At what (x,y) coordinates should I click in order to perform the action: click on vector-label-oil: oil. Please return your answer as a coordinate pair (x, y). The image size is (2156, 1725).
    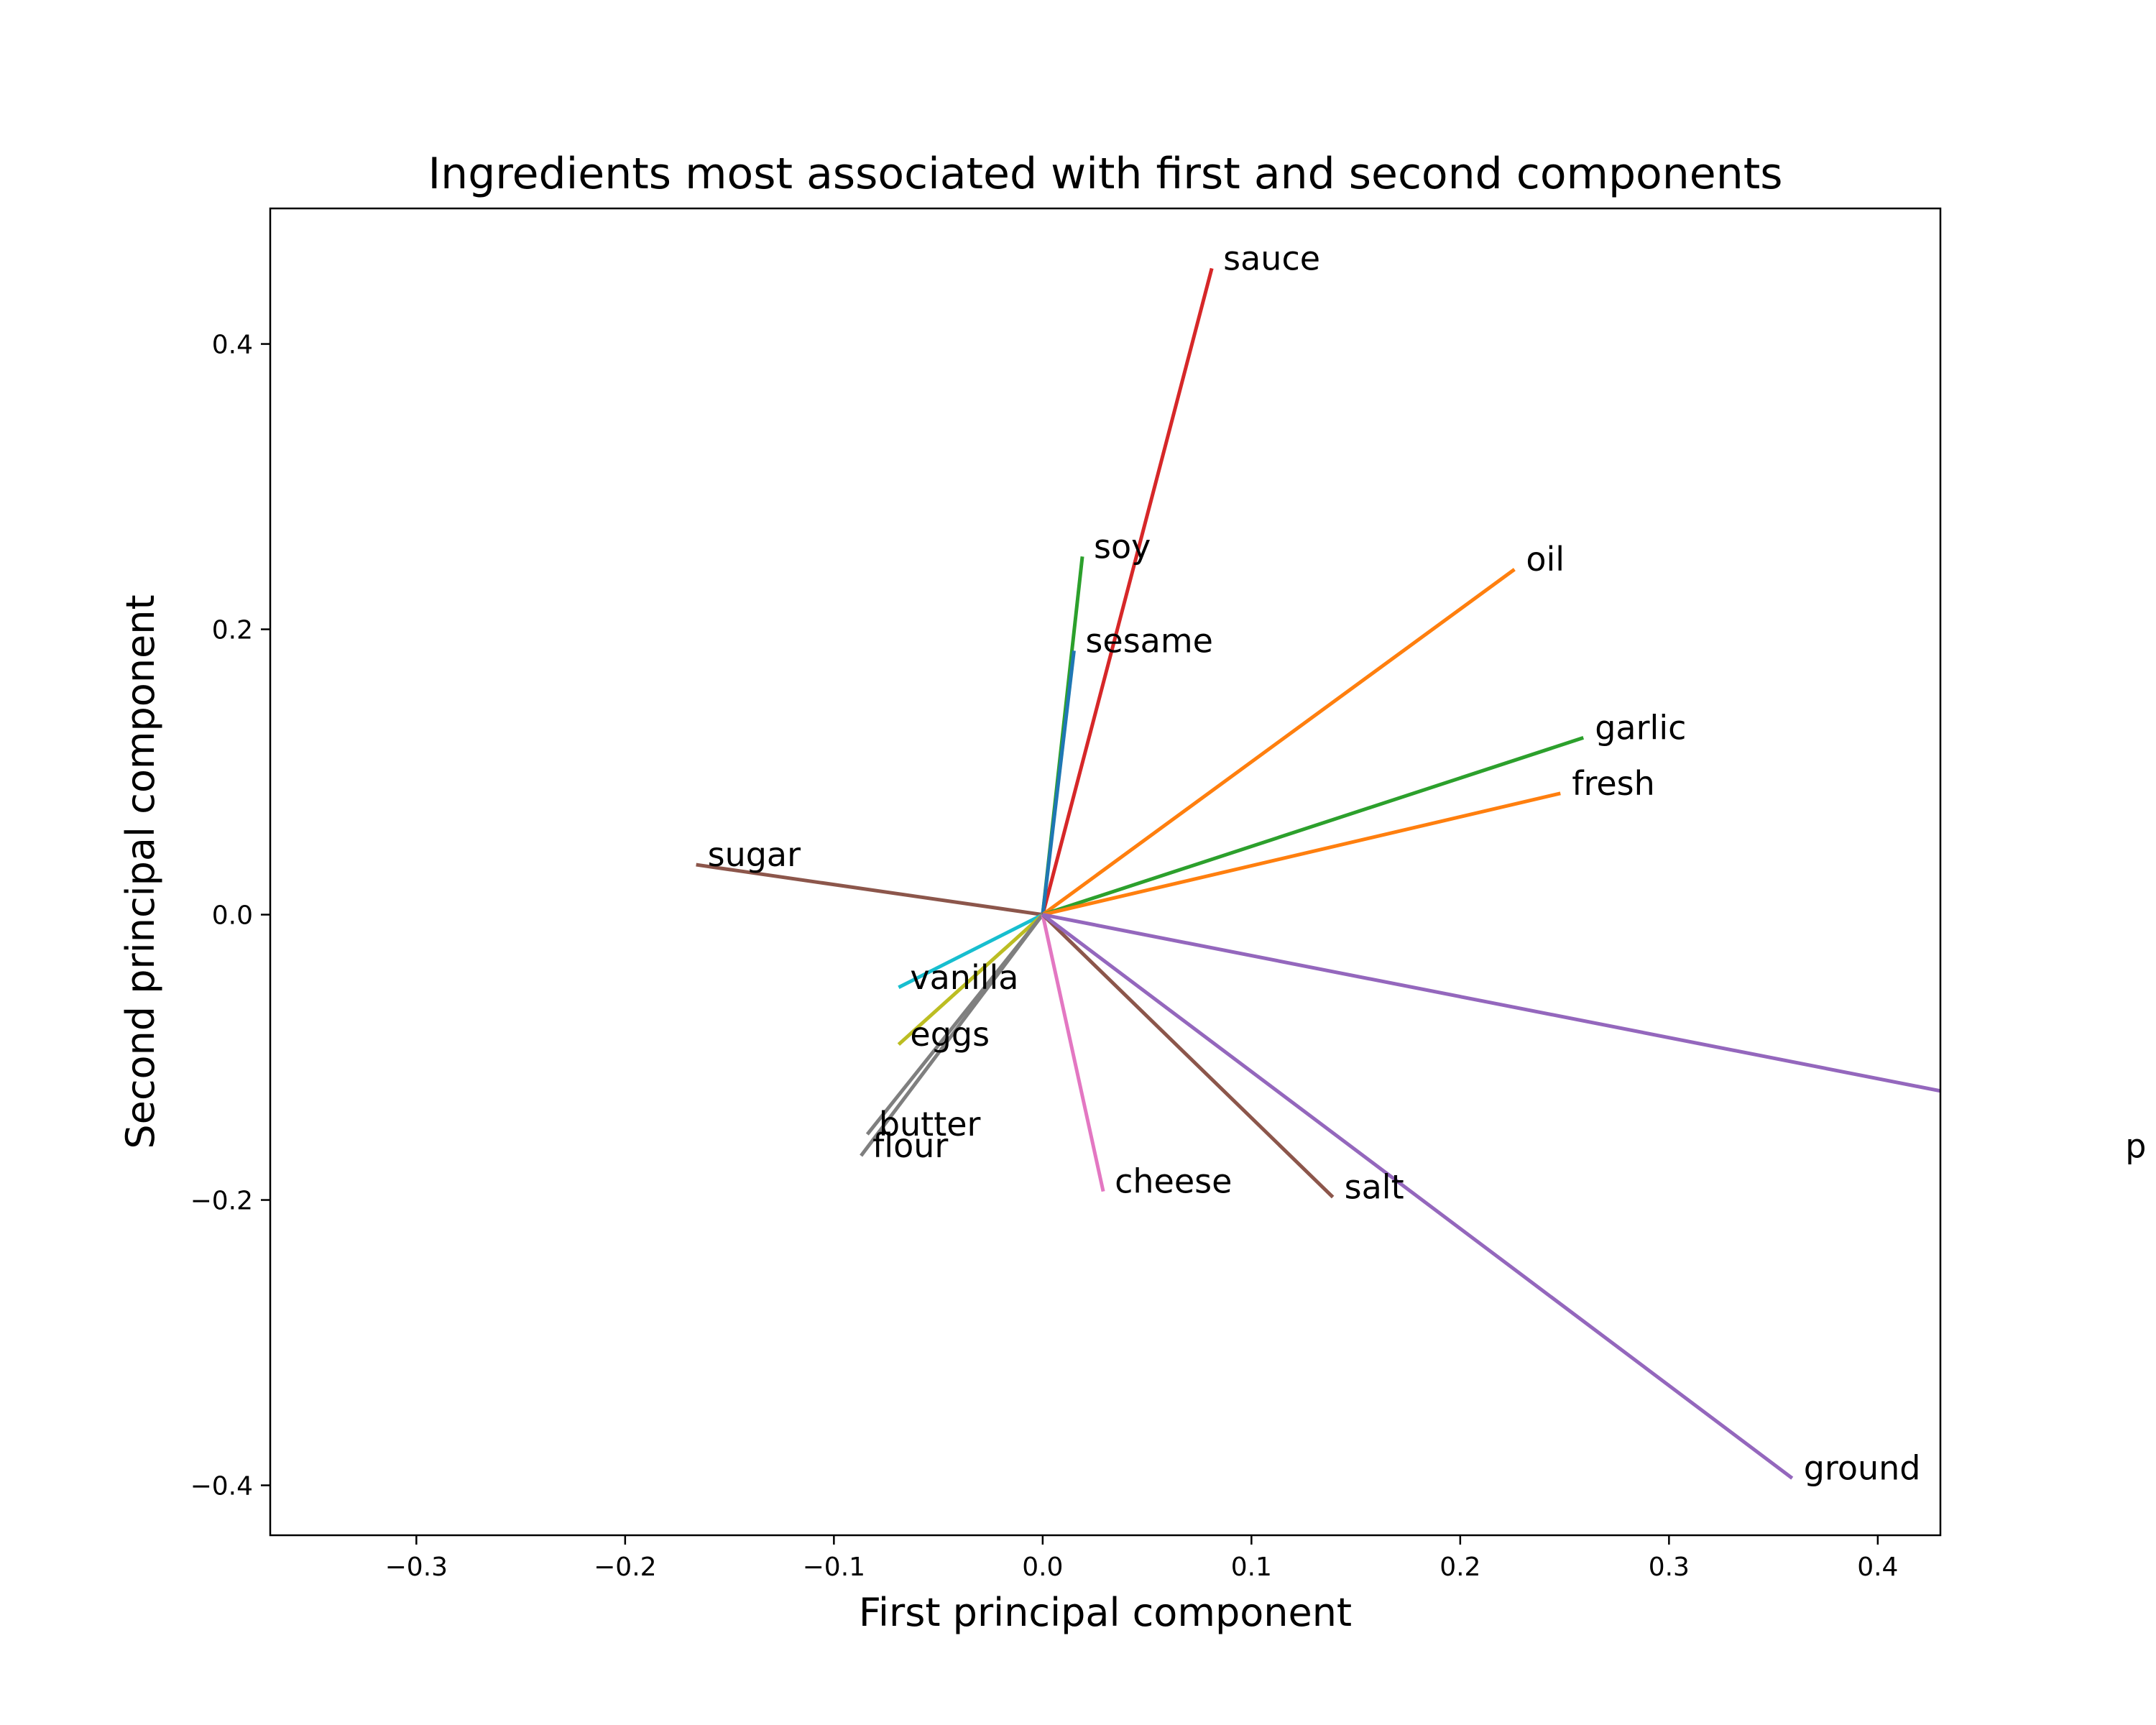
    Looking at the image, I should click on (1545, 559).